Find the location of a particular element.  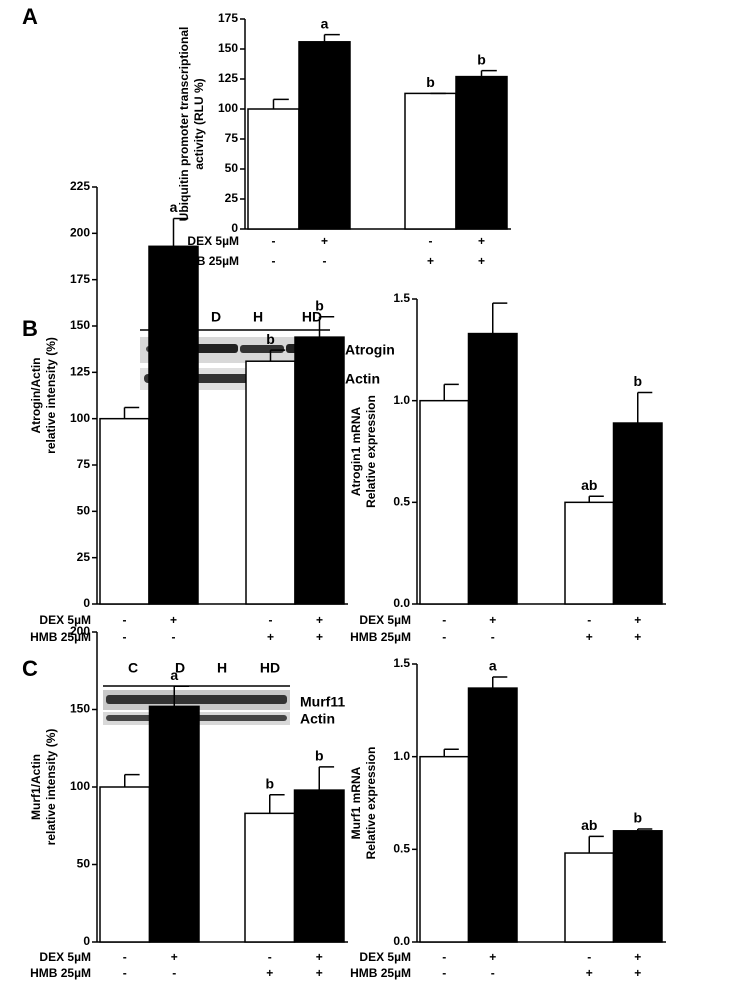

band is located at coordinates (262, 349).